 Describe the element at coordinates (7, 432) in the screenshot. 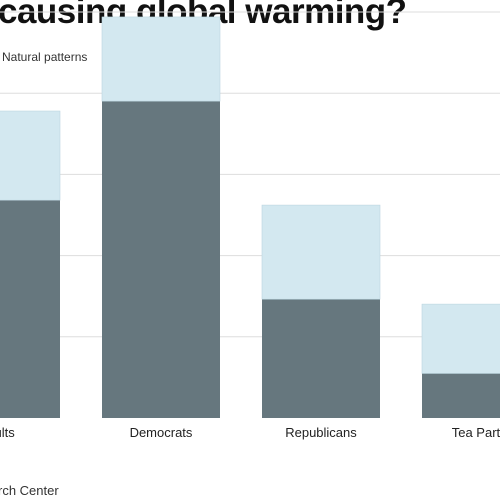

I see `x-tick-label: dults` at that location.